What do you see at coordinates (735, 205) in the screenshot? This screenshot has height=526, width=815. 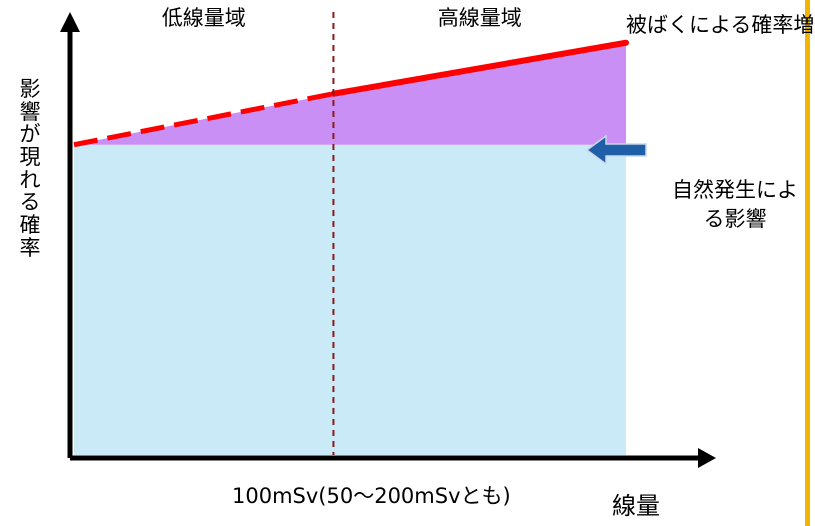 I see `natural-incidence-label: 自然発生による影響` at bounding box center [735, 205].